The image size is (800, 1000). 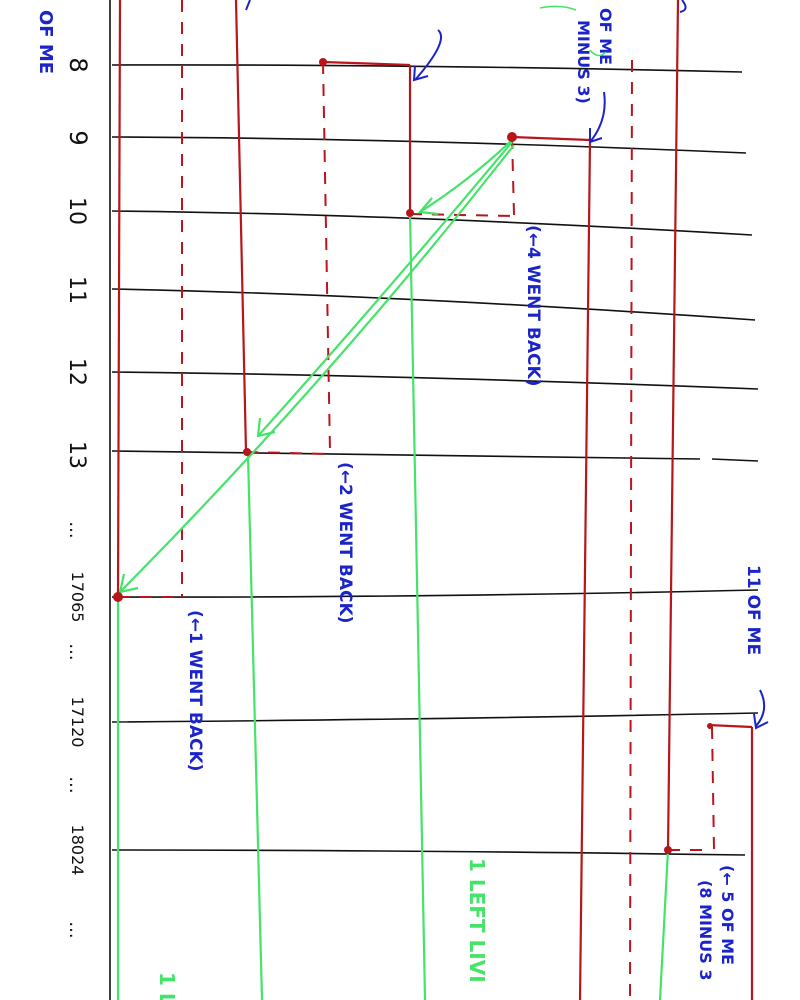 What do you see at coordinates (551, 138) in the screenshot?
I see `red-line-4-top` at bounding box center [551, 138].